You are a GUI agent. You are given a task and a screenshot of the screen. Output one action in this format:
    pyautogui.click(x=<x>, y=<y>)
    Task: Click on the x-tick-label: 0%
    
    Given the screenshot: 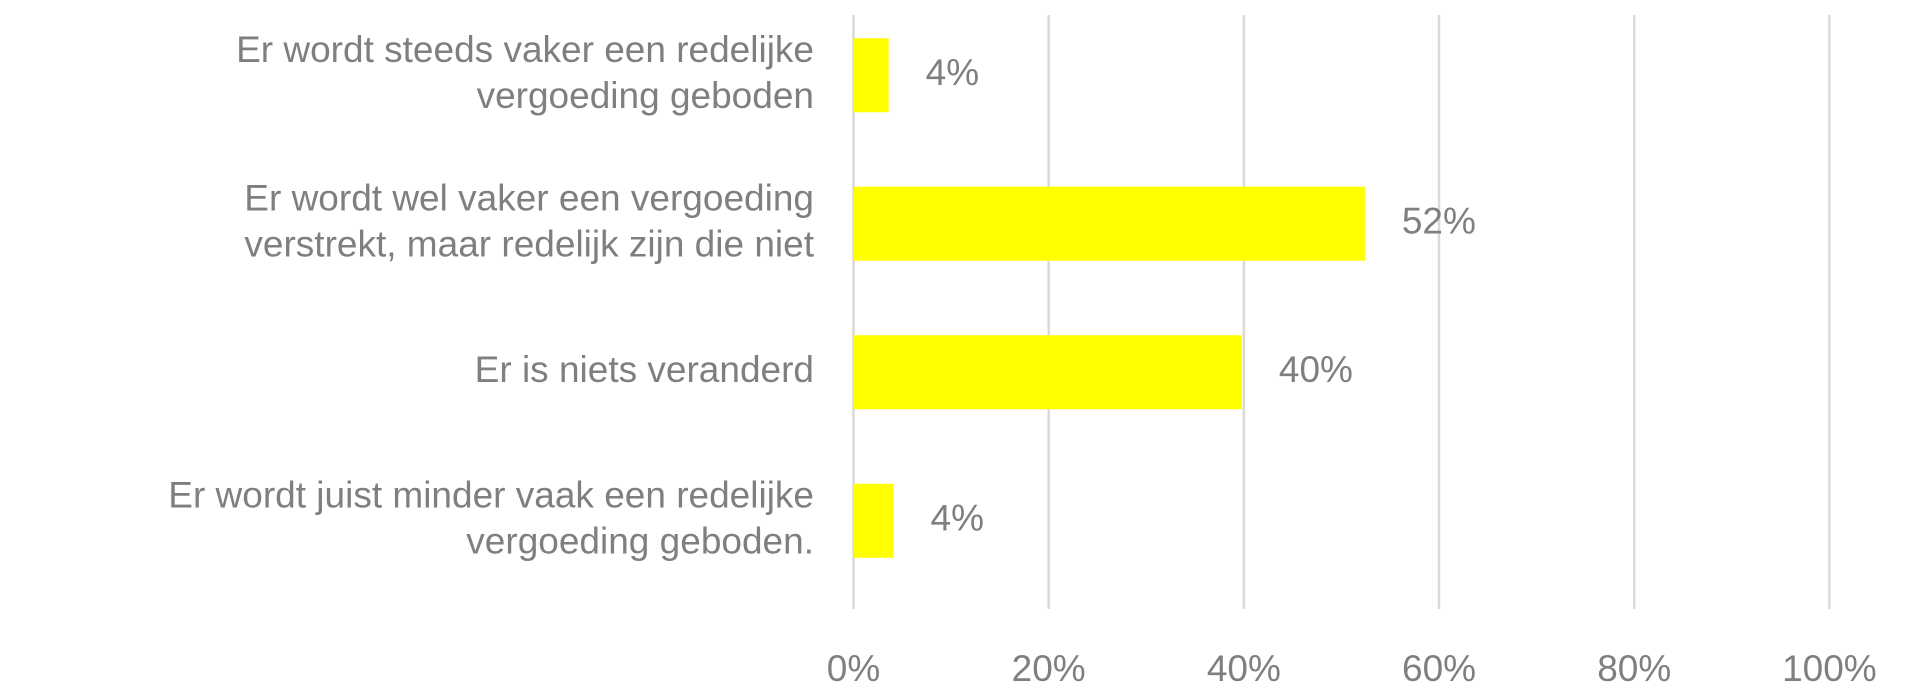 What is the action you would take?
    pyautogui.click(x=853, y=668)
    